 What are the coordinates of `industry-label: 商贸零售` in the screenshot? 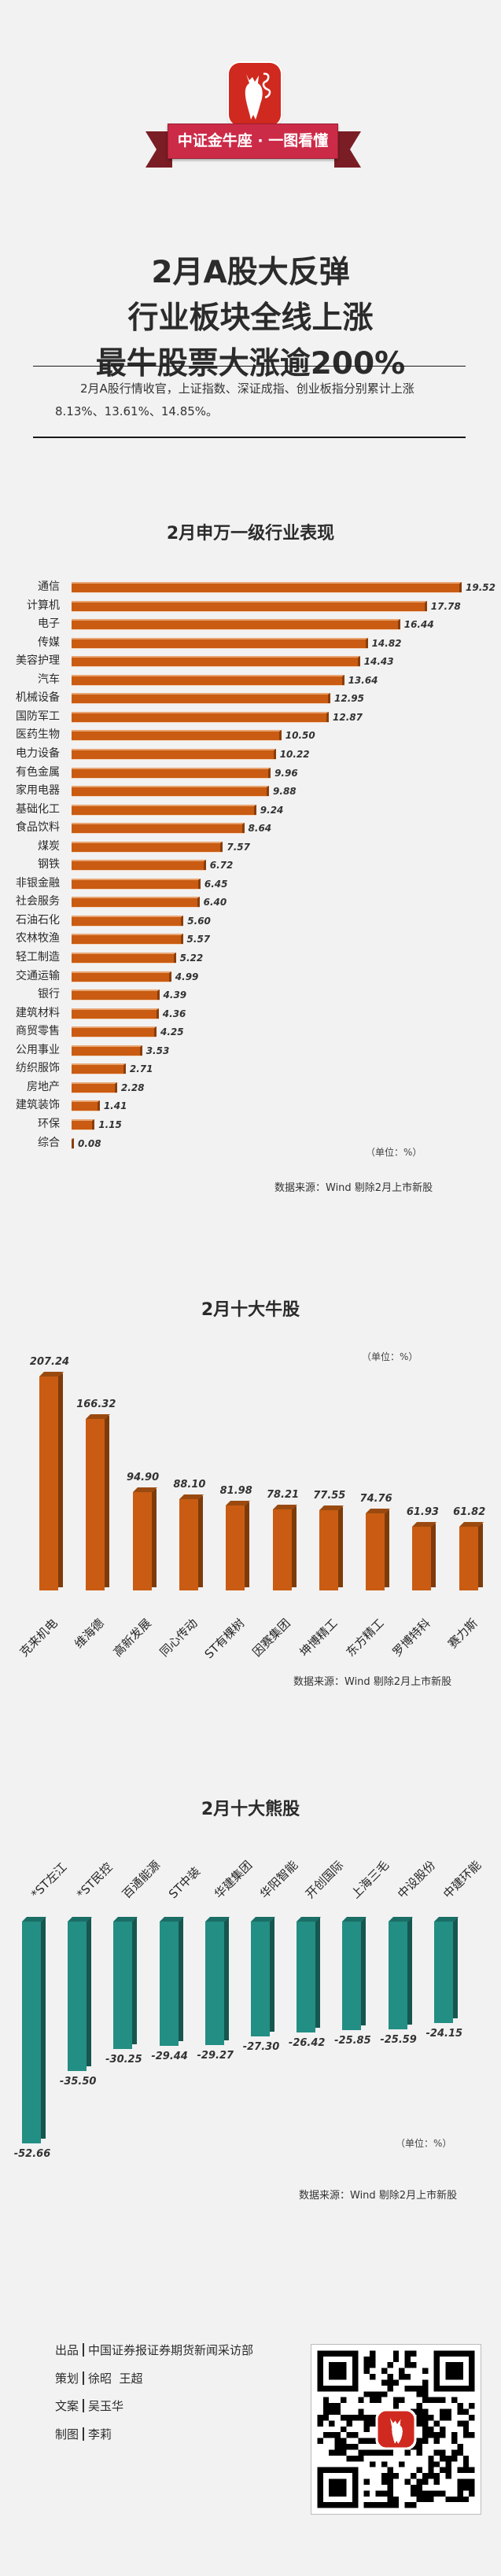 It's located at (38, 1031).